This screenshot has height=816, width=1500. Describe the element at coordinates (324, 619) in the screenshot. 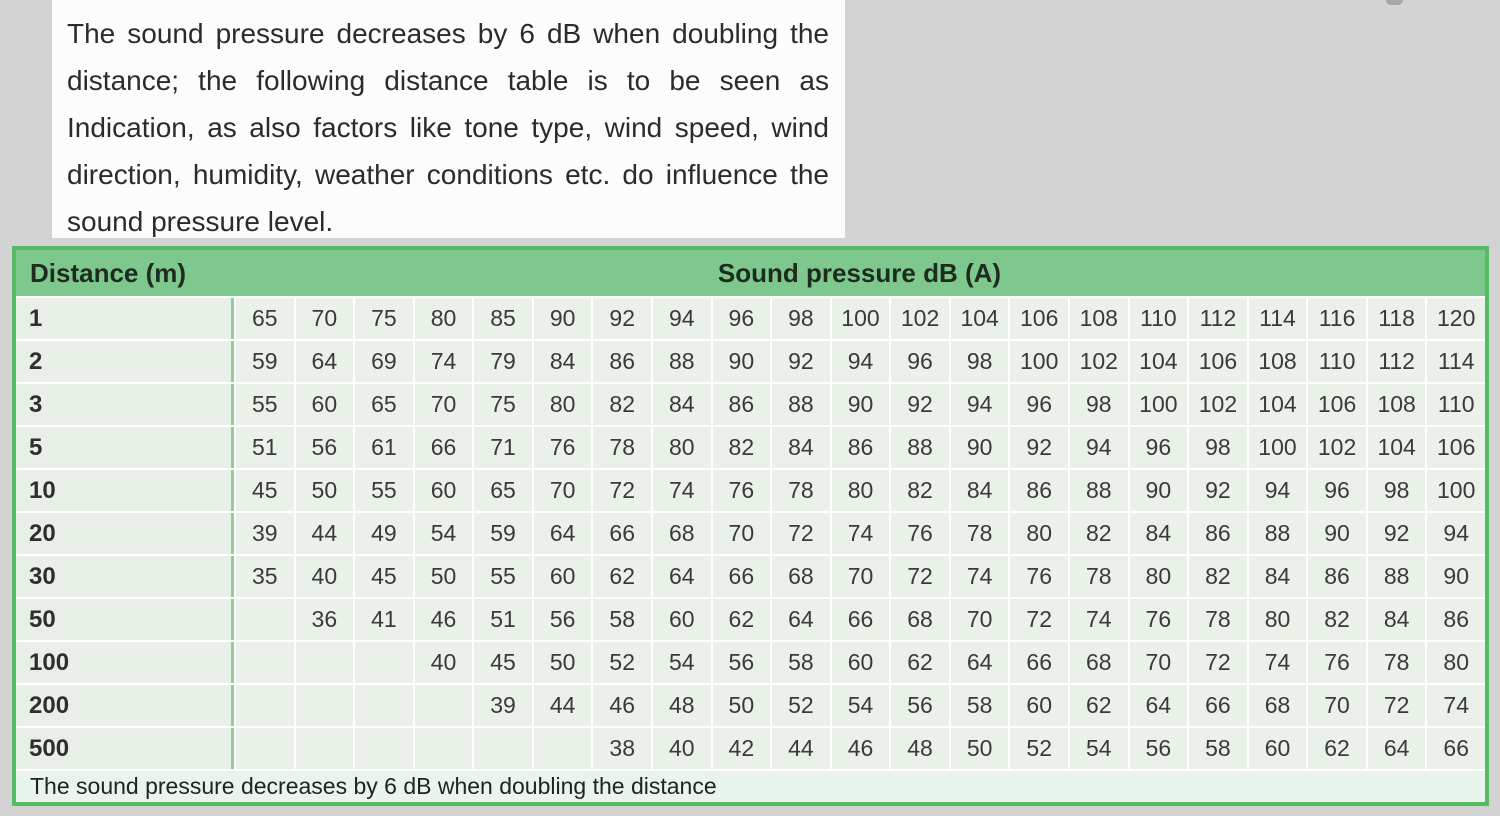

I see `value-cell: 36` at that location.